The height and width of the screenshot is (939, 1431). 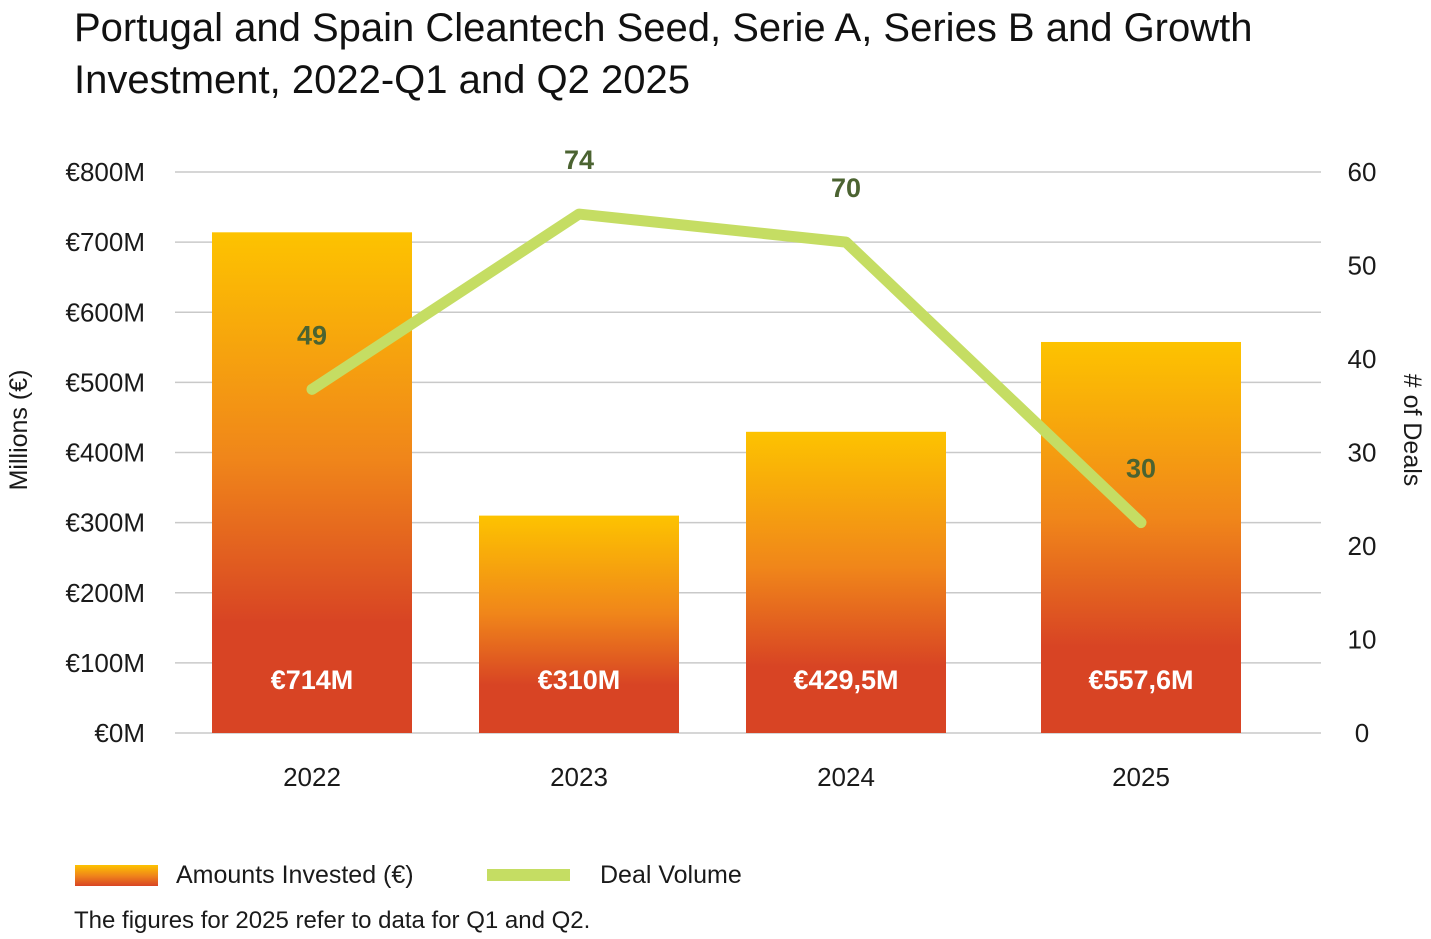 What do you see at coordinates (106, 453) in the screenshot?
I see `y-left-tick-label: €400M` at bounding box center [106, 453].